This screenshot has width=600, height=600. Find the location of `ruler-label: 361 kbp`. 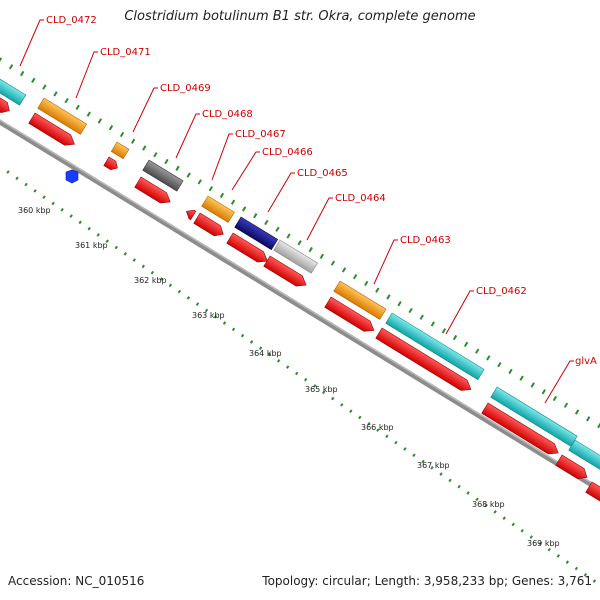

ruler-label: 361 kbp is located at coordinates (91, 245).